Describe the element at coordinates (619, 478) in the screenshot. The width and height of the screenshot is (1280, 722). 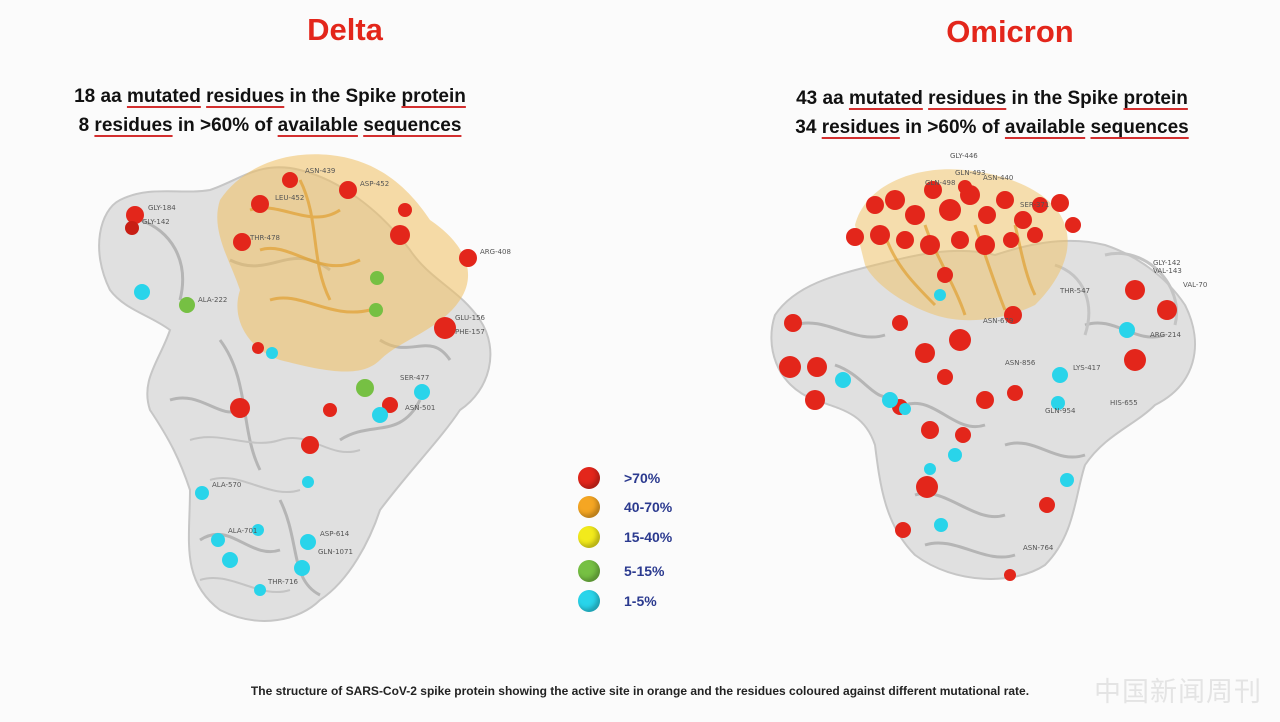
I see `legend-item-over-70: >70%` at that location.